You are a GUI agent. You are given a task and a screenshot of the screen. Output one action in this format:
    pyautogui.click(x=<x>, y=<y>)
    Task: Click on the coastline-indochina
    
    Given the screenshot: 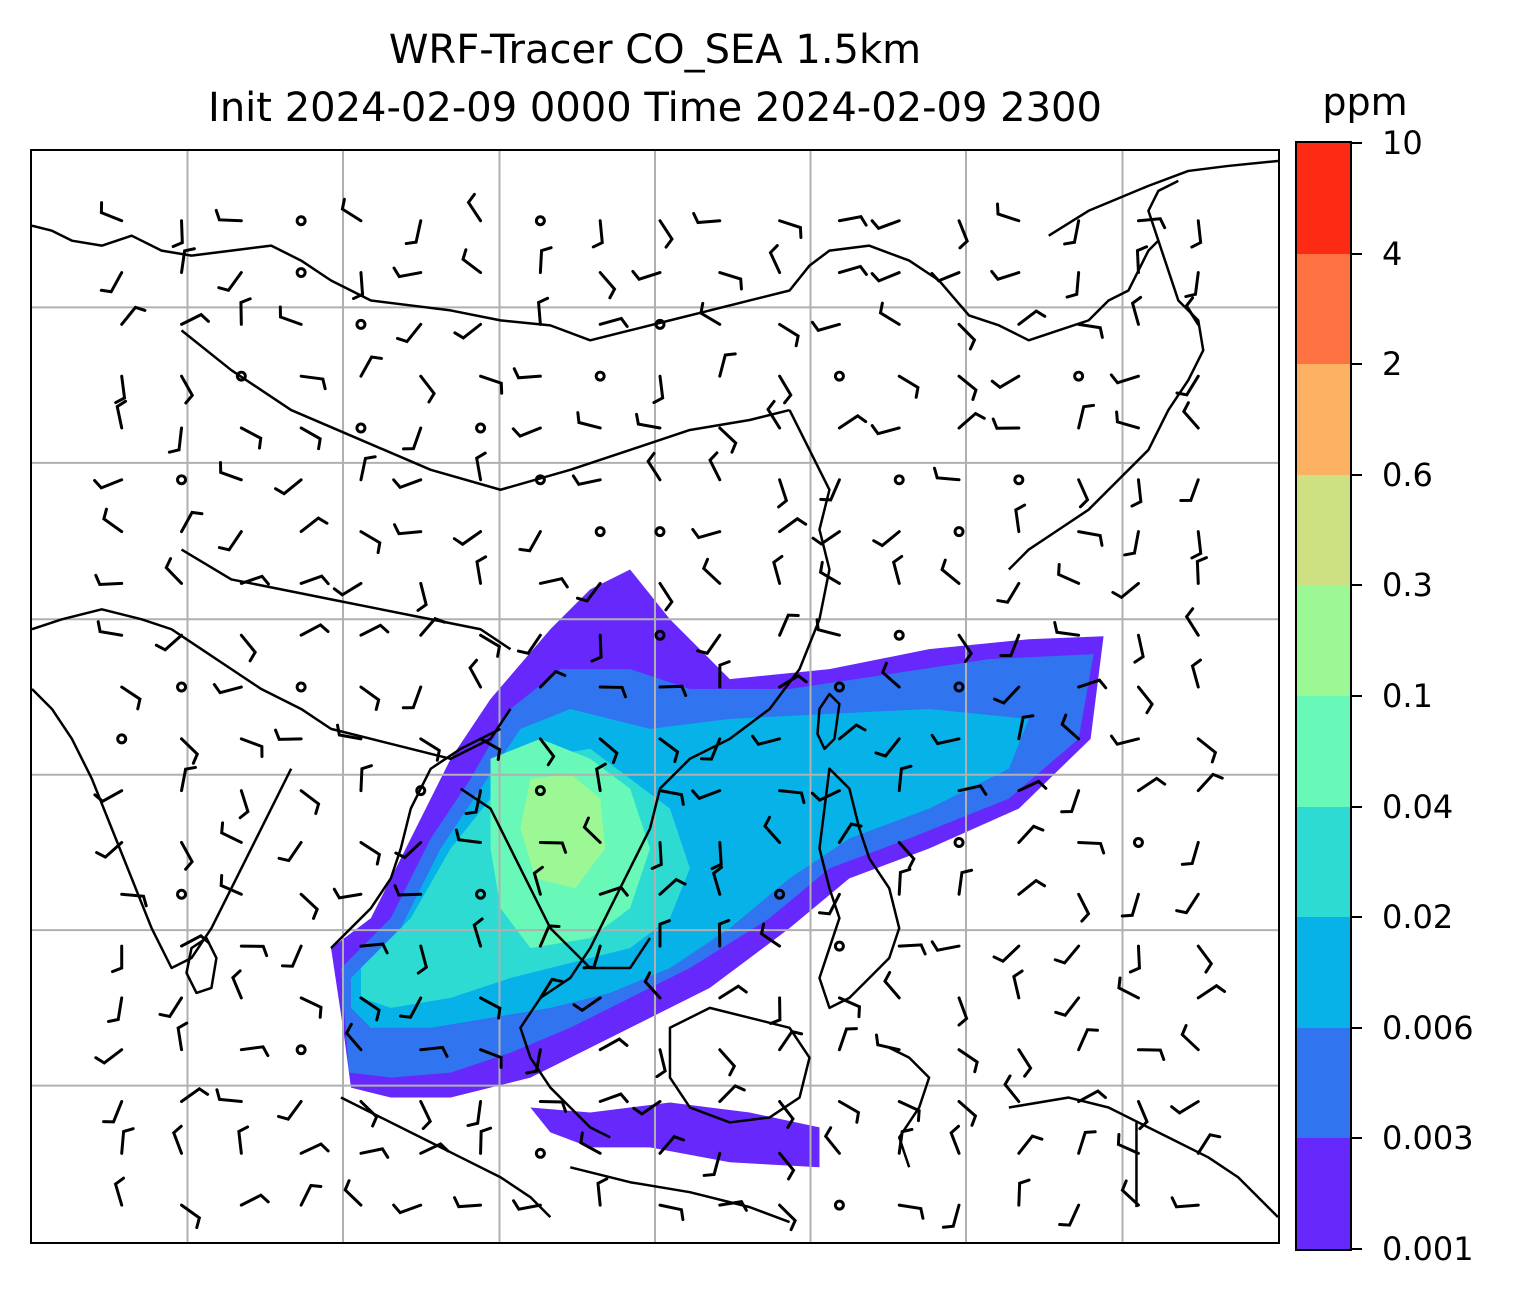 What is the action you would take?
    pyautogui.click(x=585, y=983)
    